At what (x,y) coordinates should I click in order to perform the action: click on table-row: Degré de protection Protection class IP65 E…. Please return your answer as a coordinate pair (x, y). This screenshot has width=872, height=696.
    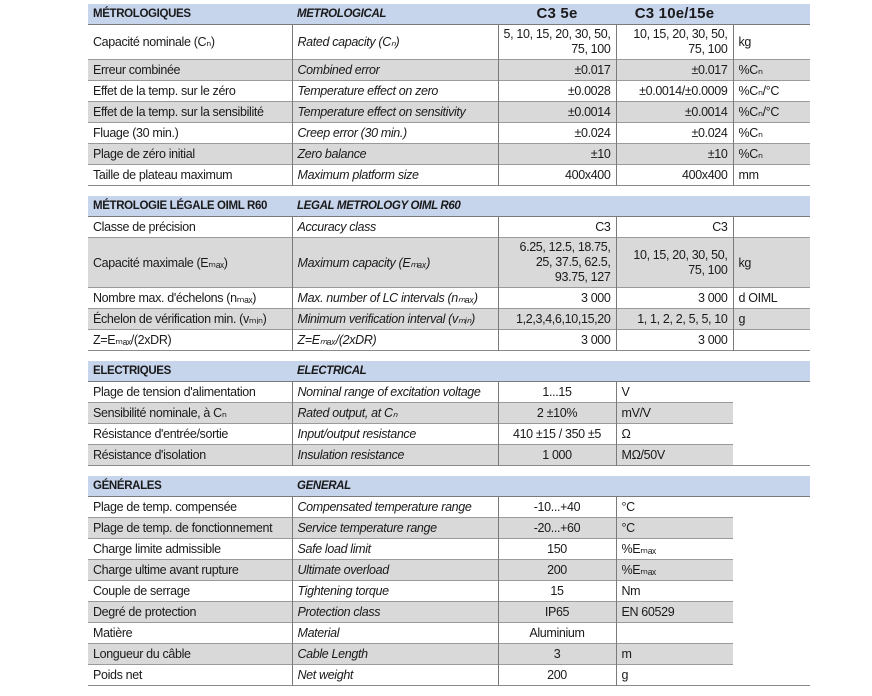
    Looking at the image, I should click on (449, 612).